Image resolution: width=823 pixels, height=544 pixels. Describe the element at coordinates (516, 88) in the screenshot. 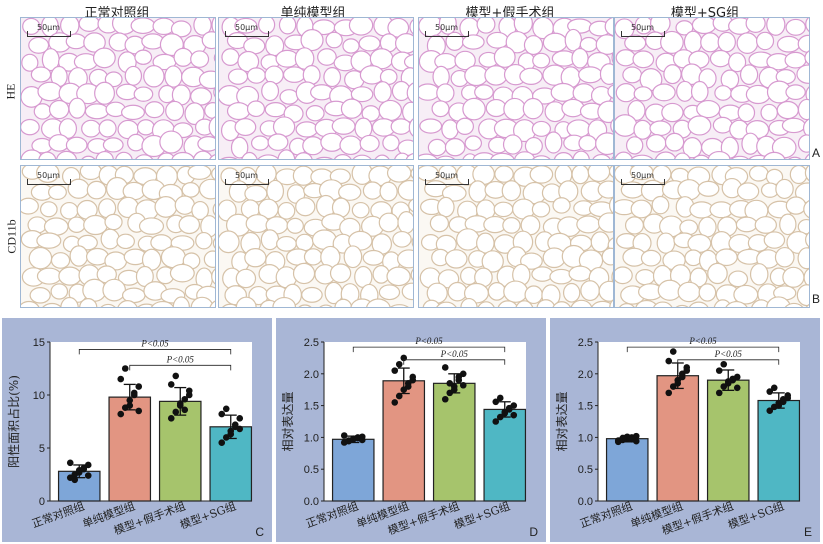

I see `he-micrograph-3: 50μm` at that location.